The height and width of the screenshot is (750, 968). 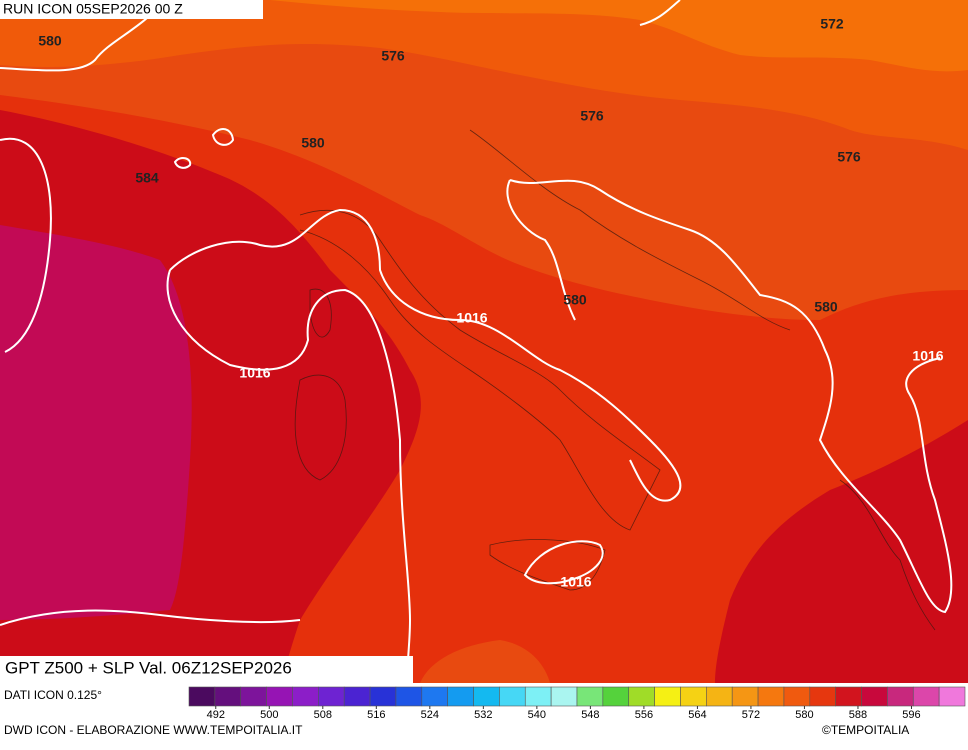 What do you see at coordinates (485, 661) in the screenshot?
I see `band-576-south` at bounding box center [485, 661].